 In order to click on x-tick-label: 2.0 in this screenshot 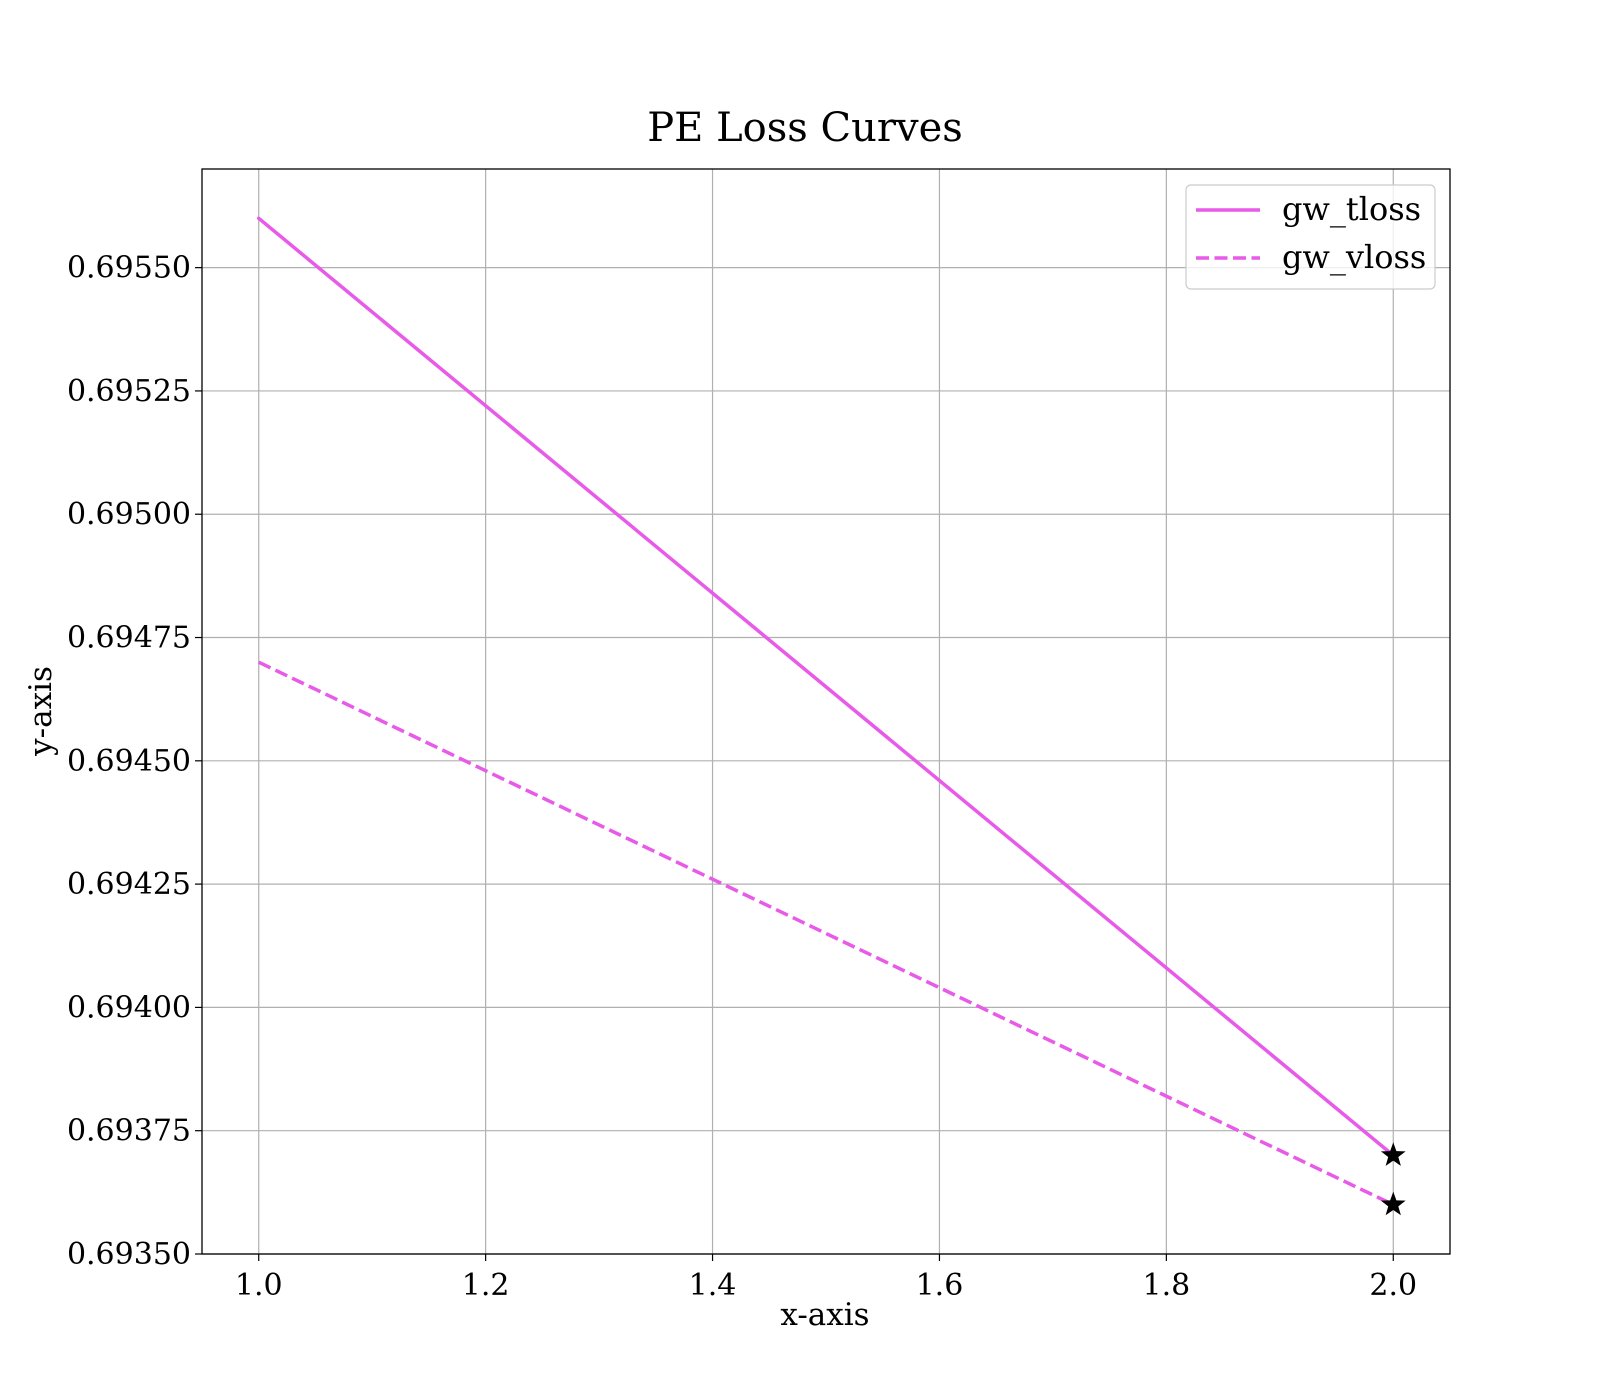, I will do `click(1393, 1285)`.